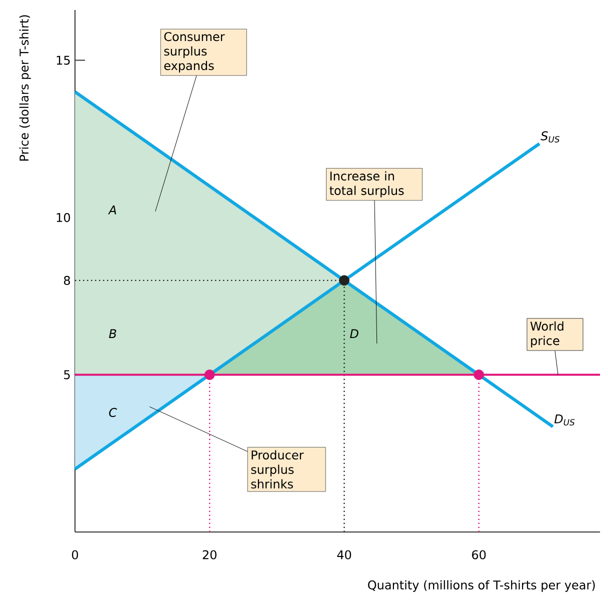  I want to click on x-tick-label: 0, so click(75, 555).